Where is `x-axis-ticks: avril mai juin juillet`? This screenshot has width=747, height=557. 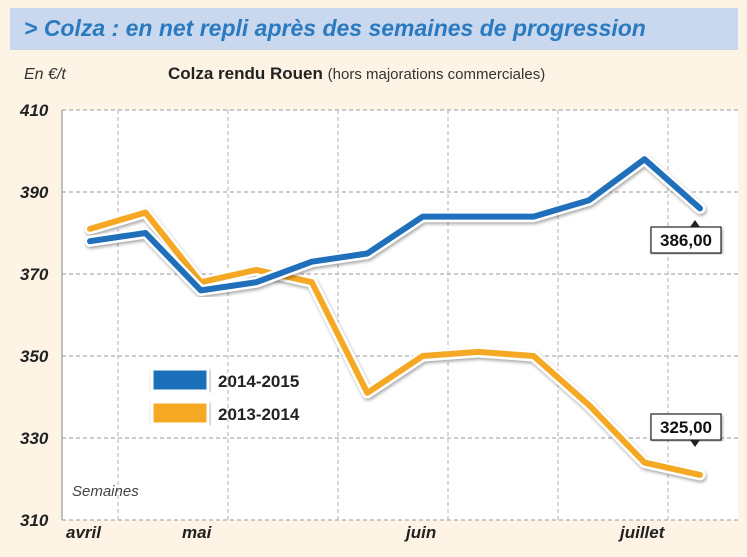 x-axis-ticks: avril mai juin juillet is located at coordinates (366, 532).